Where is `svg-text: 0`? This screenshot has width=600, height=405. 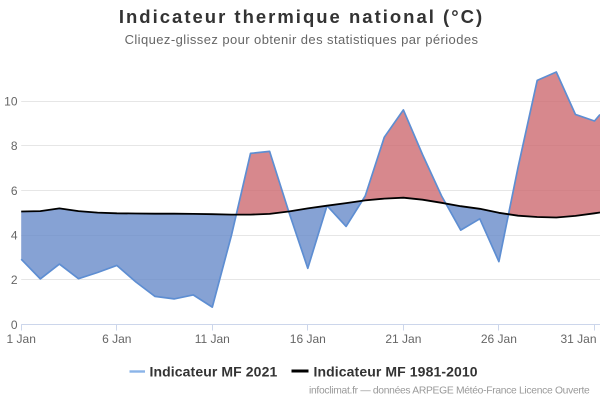
svg-text: 0 is located at coordinates (14, 325).